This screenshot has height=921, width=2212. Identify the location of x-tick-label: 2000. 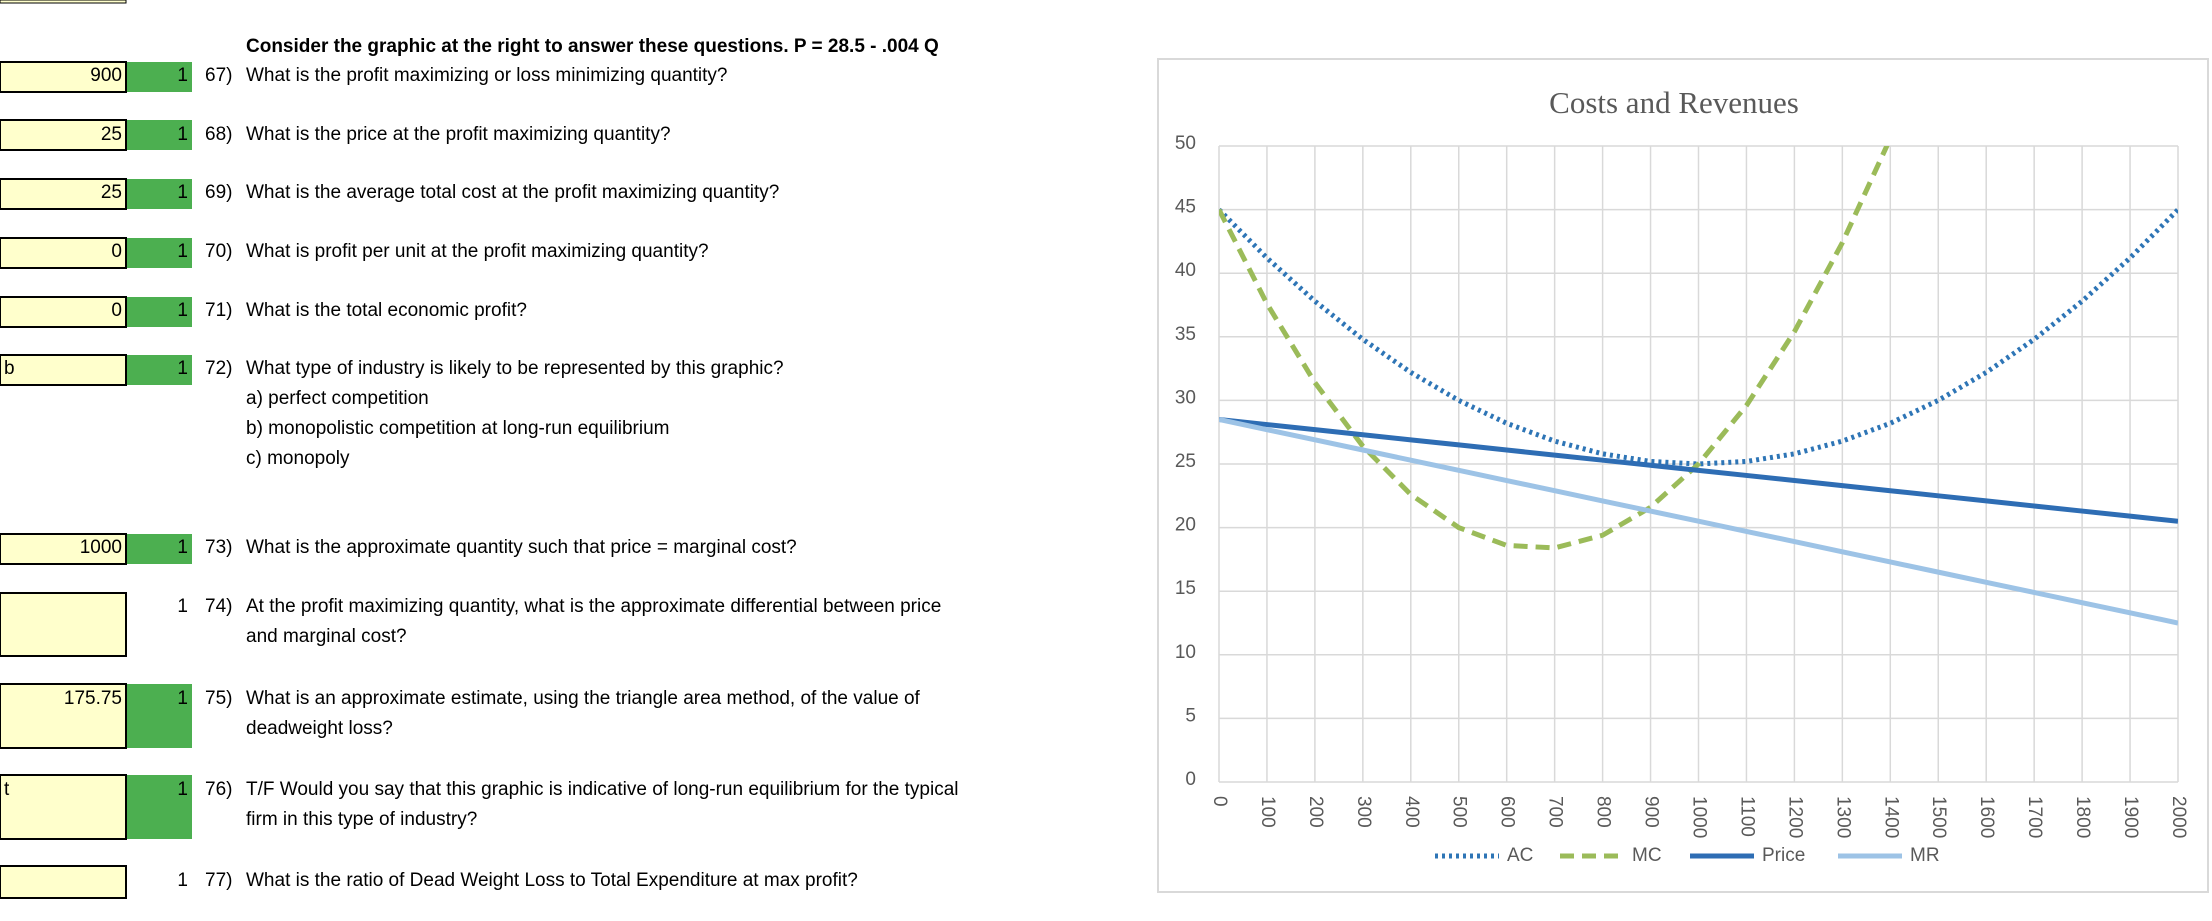
(2178, 817).